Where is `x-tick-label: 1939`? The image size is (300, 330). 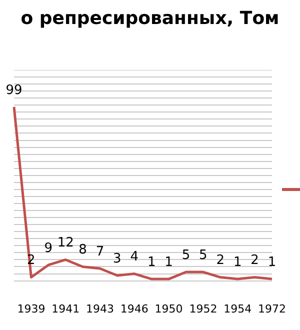 x-tick-label: 1939 is located at coordinates (31, 309).